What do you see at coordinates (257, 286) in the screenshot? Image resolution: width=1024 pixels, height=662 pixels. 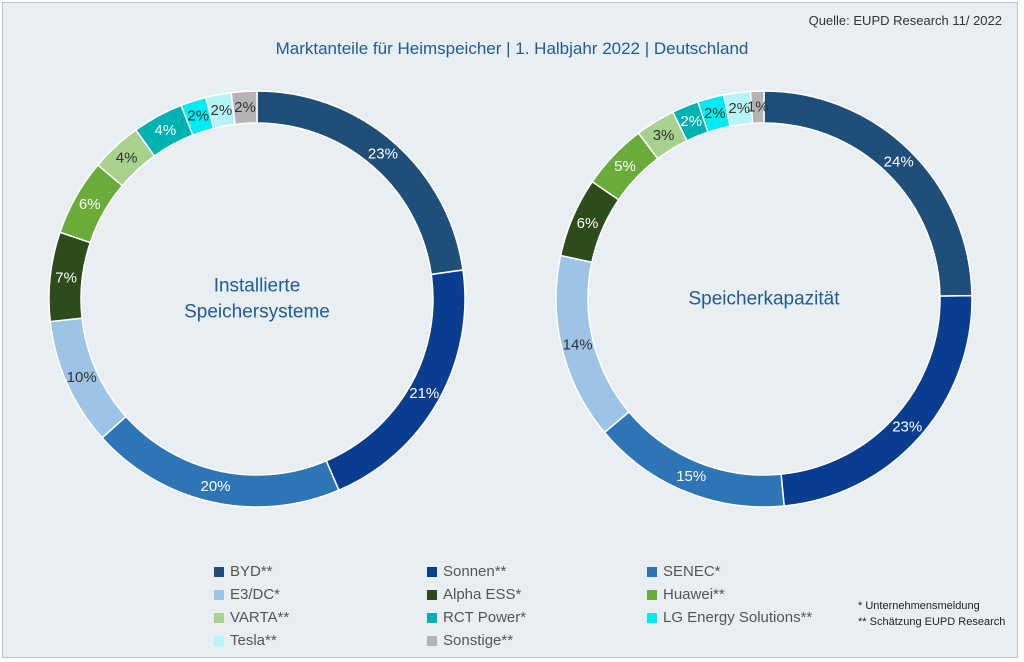 I see `donut-0-center-label: Installierte` at bounding box center [257, 286].